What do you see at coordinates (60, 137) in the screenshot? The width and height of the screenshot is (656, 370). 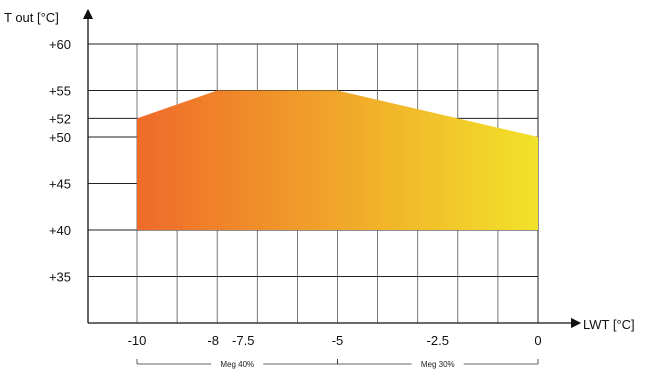 I see `y-tick-label: +50` at bounding box center [60, 137].